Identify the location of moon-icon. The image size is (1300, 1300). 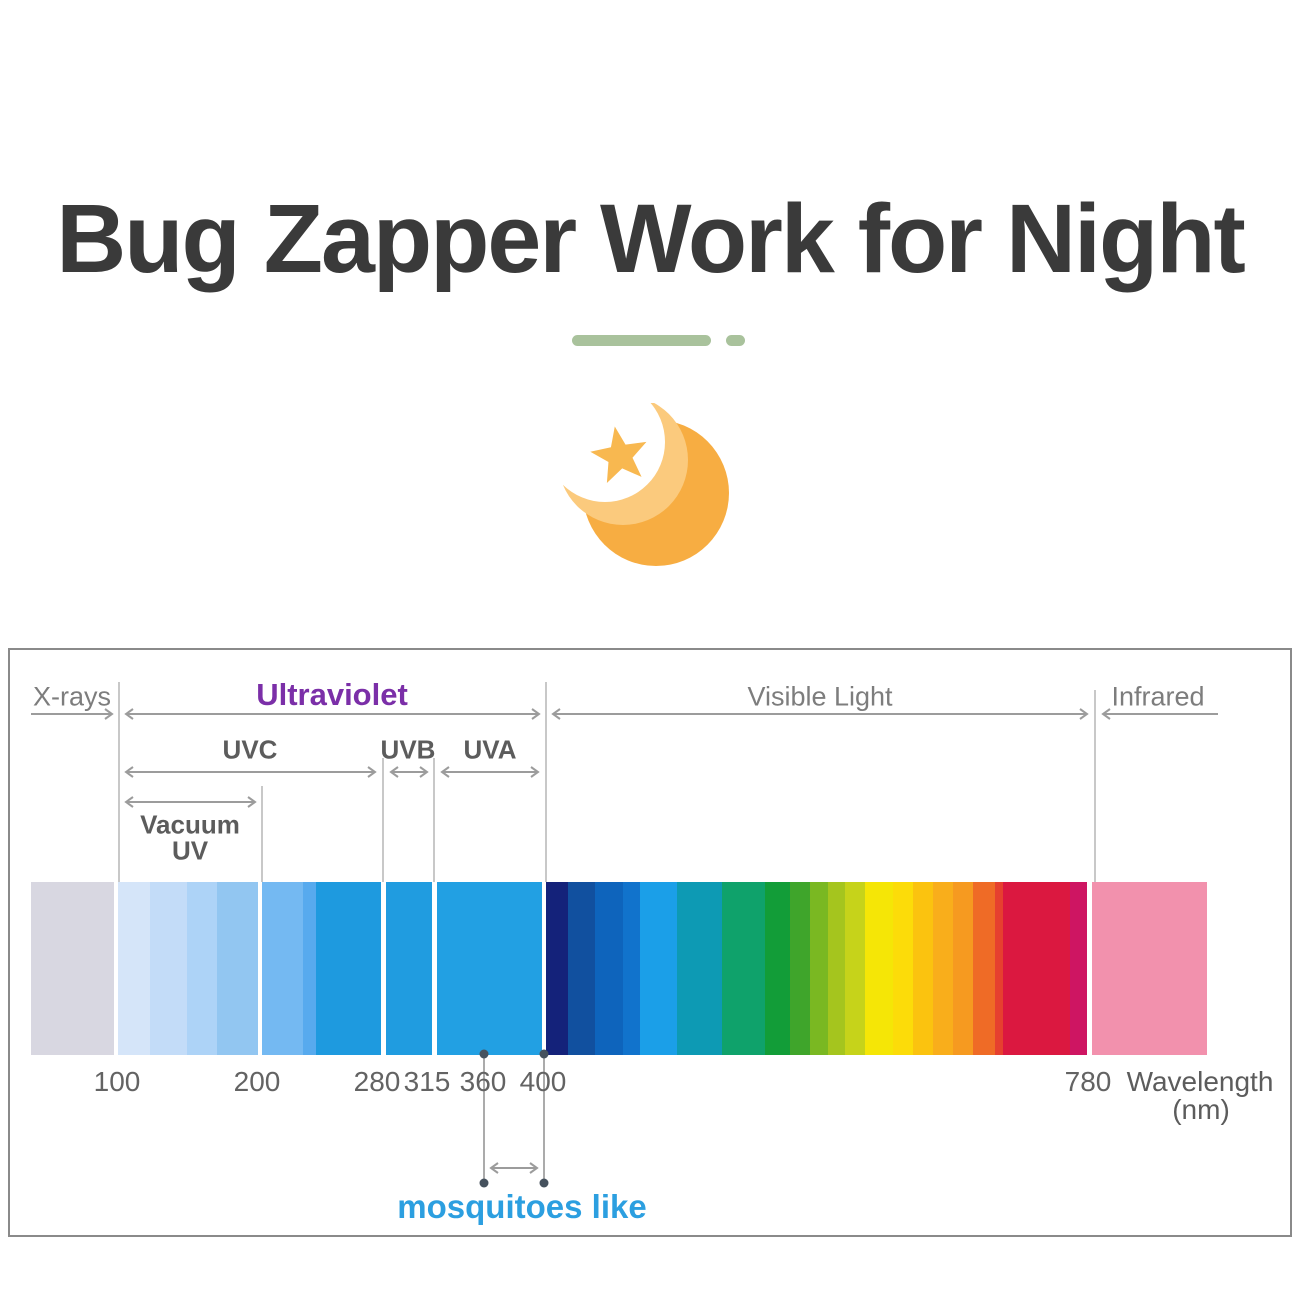
(640, 478).